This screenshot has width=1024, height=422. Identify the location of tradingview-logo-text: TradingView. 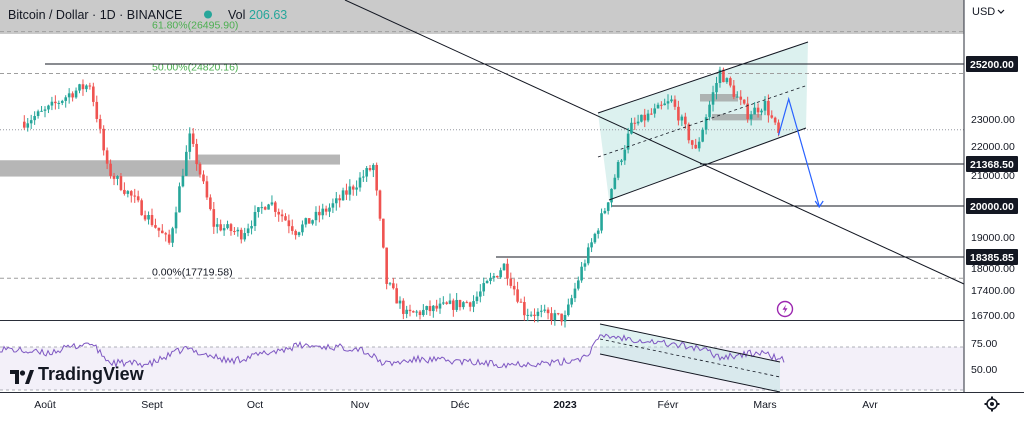
(91, 374).